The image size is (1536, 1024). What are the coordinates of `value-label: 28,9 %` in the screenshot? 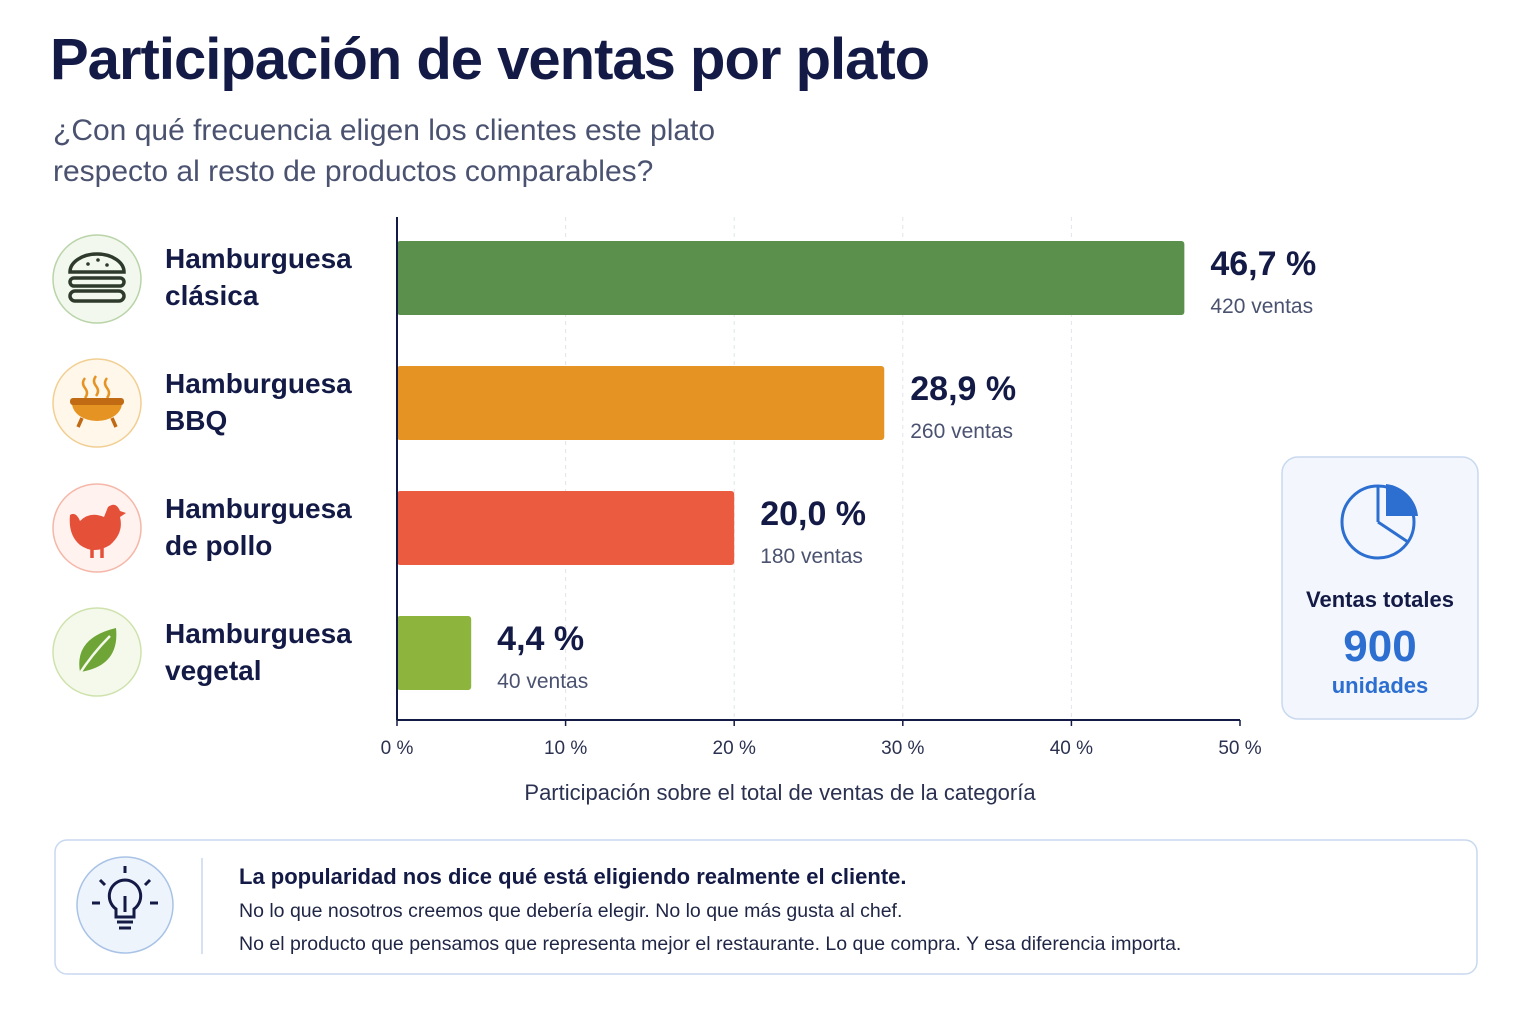 It's located at (963, 389).